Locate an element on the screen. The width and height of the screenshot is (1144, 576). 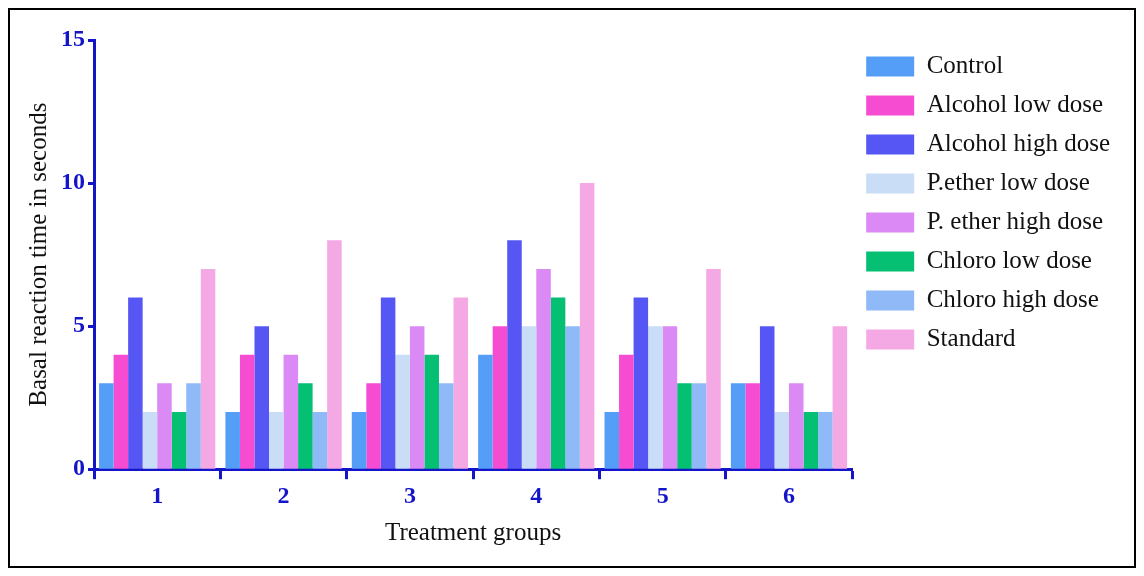
y-axis-title: Basal reaction time in seconds is located at coordinates (37, 254).